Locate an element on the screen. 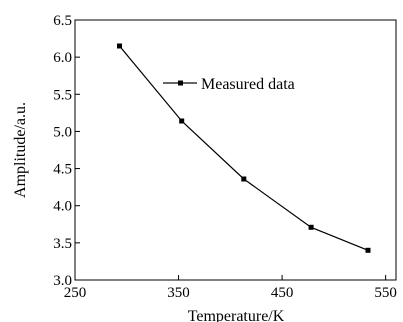 The image size is (403, 322). y-tick-label: 6.0 is located at coordinates (62, 58).